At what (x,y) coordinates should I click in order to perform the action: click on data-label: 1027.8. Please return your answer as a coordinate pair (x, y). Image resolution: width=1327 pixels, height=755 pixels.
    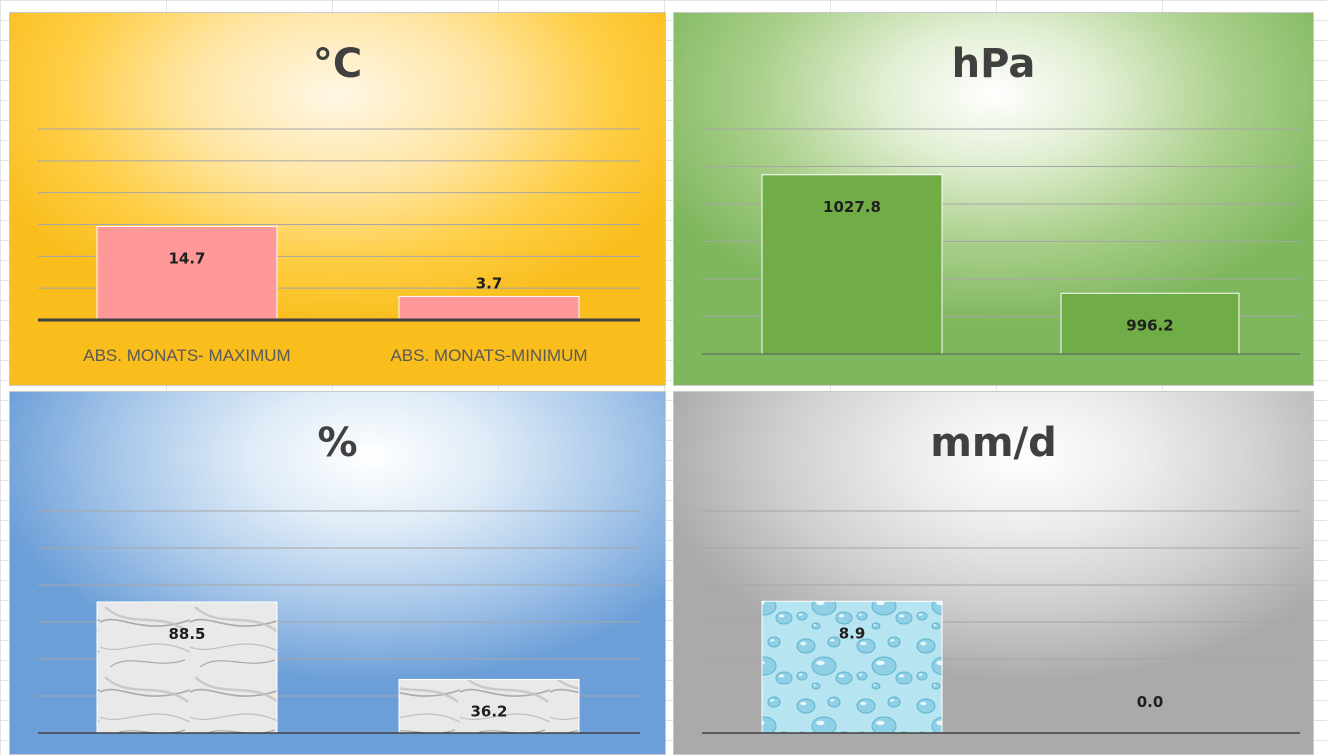
    Looking at the image, I should click on (852, 207).